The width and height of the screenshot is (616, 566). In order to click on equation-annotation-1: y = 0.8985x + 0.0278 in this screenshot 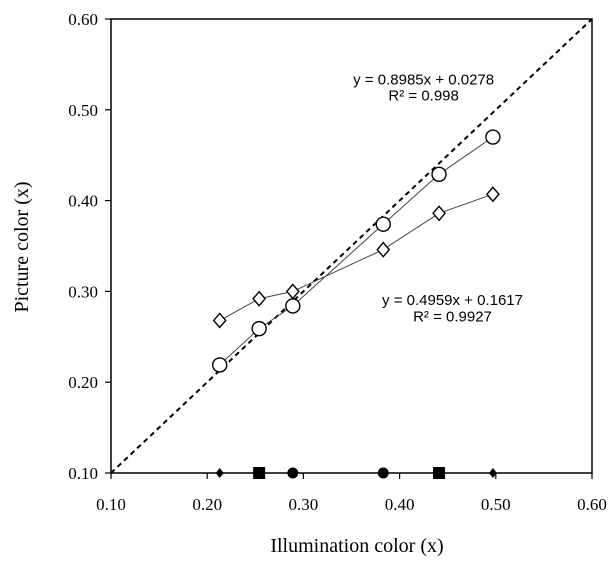, I will do `click(423, 79)`.